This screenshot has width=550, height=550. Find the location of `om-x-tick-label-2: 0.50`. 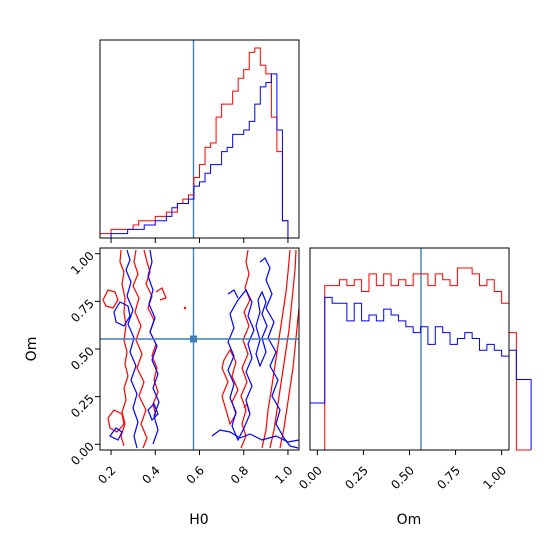

om-x-tick-label-2: 0.50 is located at coordinates (402, 477).